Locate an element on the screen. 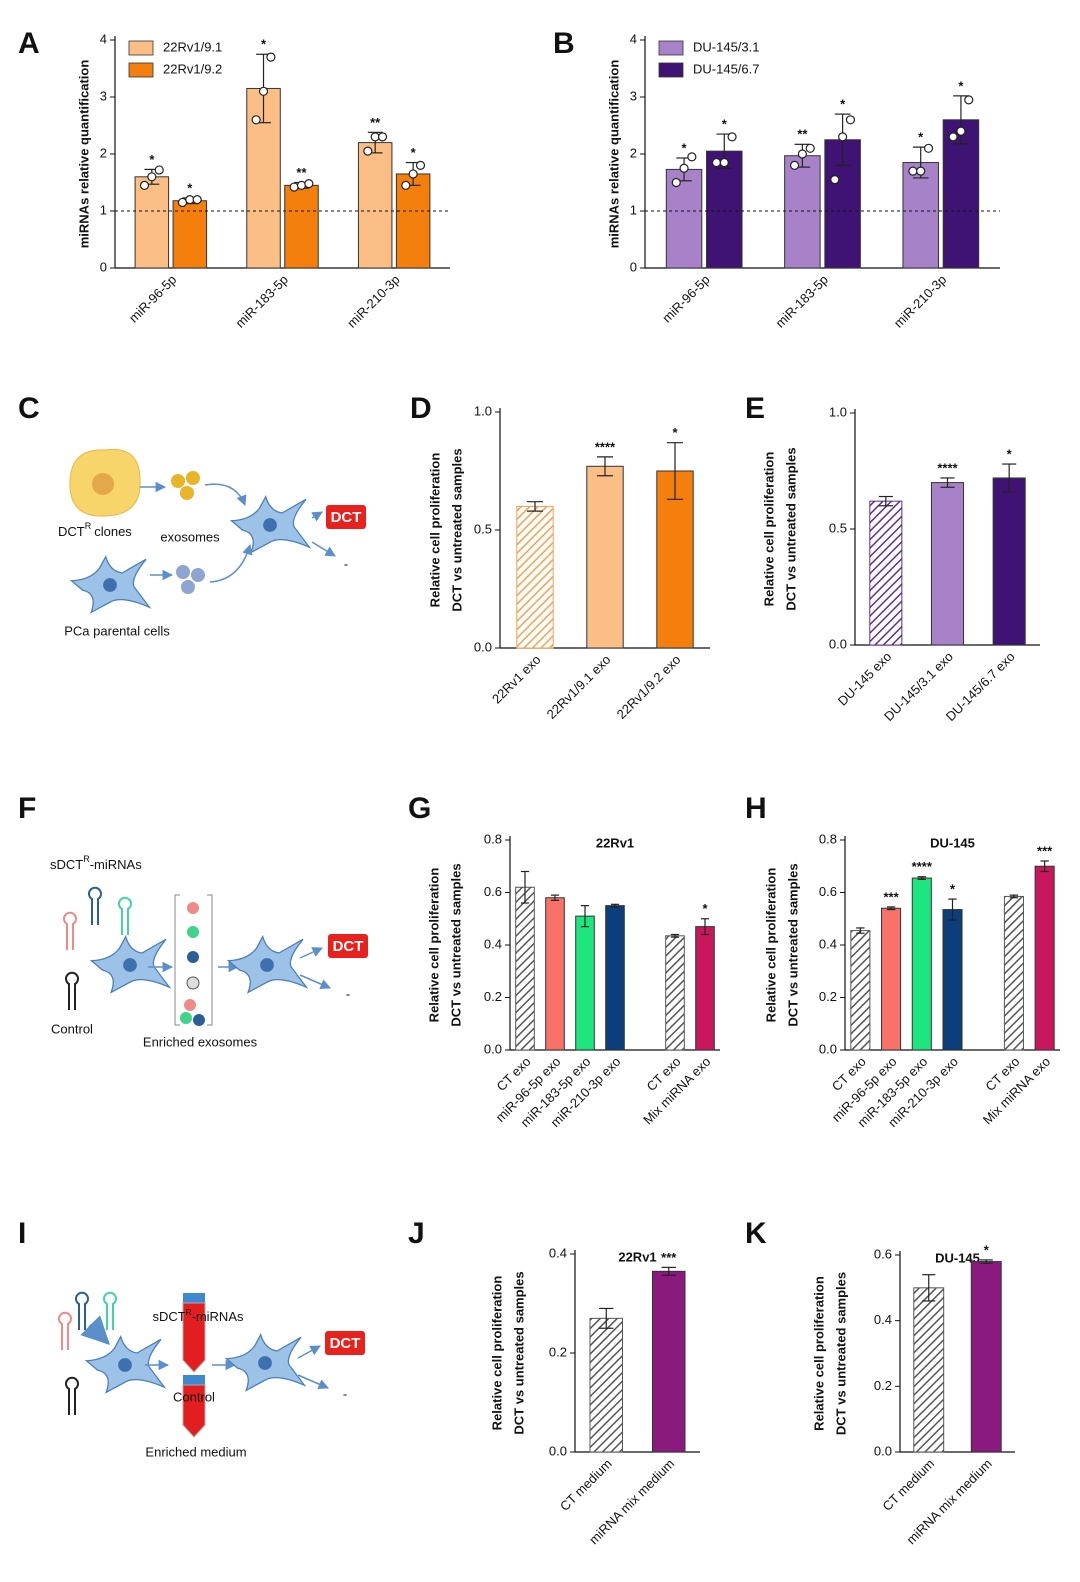 This screenshot has height=1582, width=1080. x-tick-label: 22Rv1 exo is located at coordinates (516, 679).